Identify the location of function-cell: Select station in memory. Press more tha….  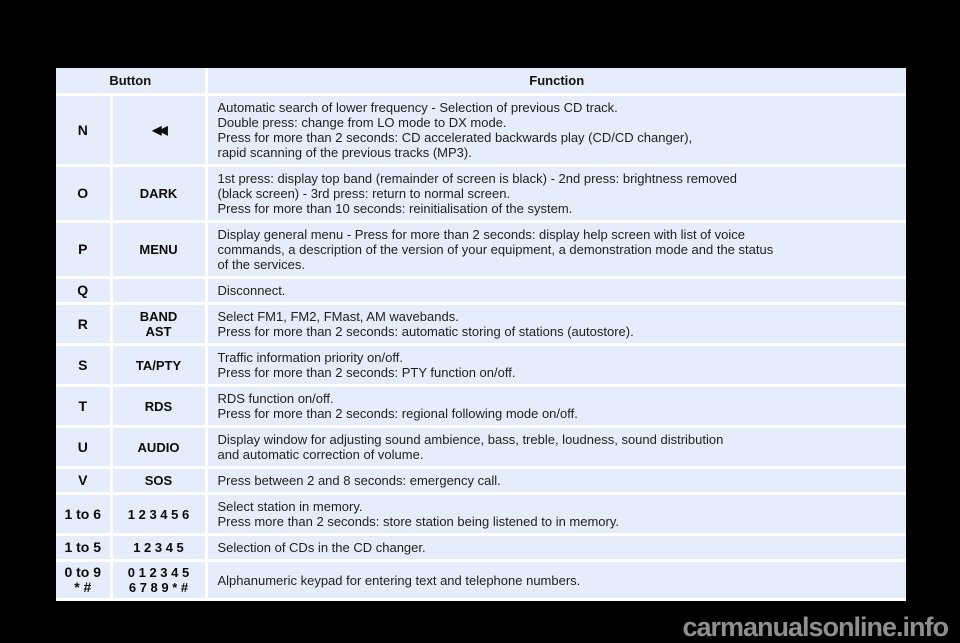
(555, 514).